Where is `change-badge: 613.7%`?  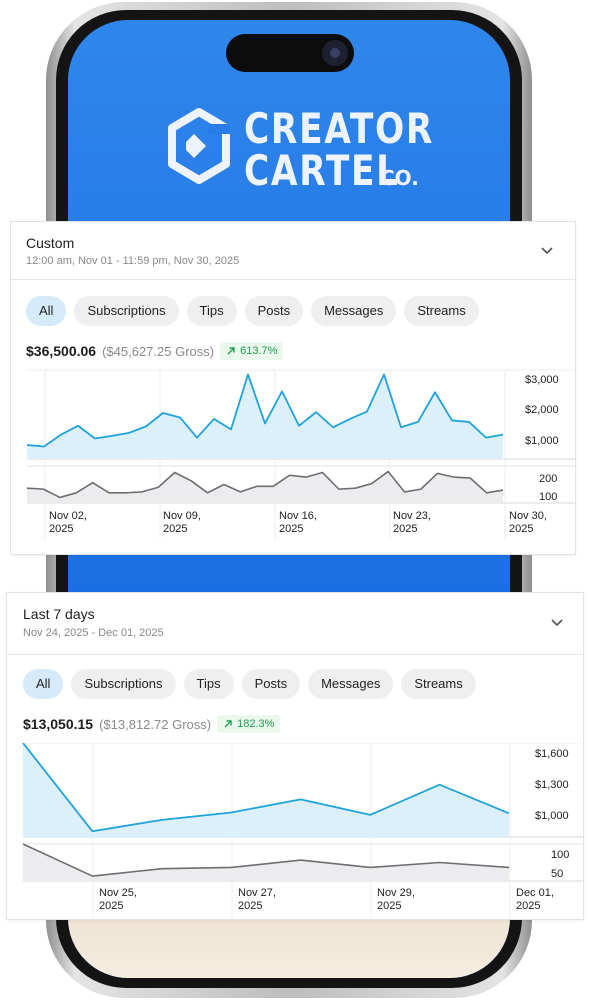 change-badge: 613.7% is located at coordinates (252, 351).